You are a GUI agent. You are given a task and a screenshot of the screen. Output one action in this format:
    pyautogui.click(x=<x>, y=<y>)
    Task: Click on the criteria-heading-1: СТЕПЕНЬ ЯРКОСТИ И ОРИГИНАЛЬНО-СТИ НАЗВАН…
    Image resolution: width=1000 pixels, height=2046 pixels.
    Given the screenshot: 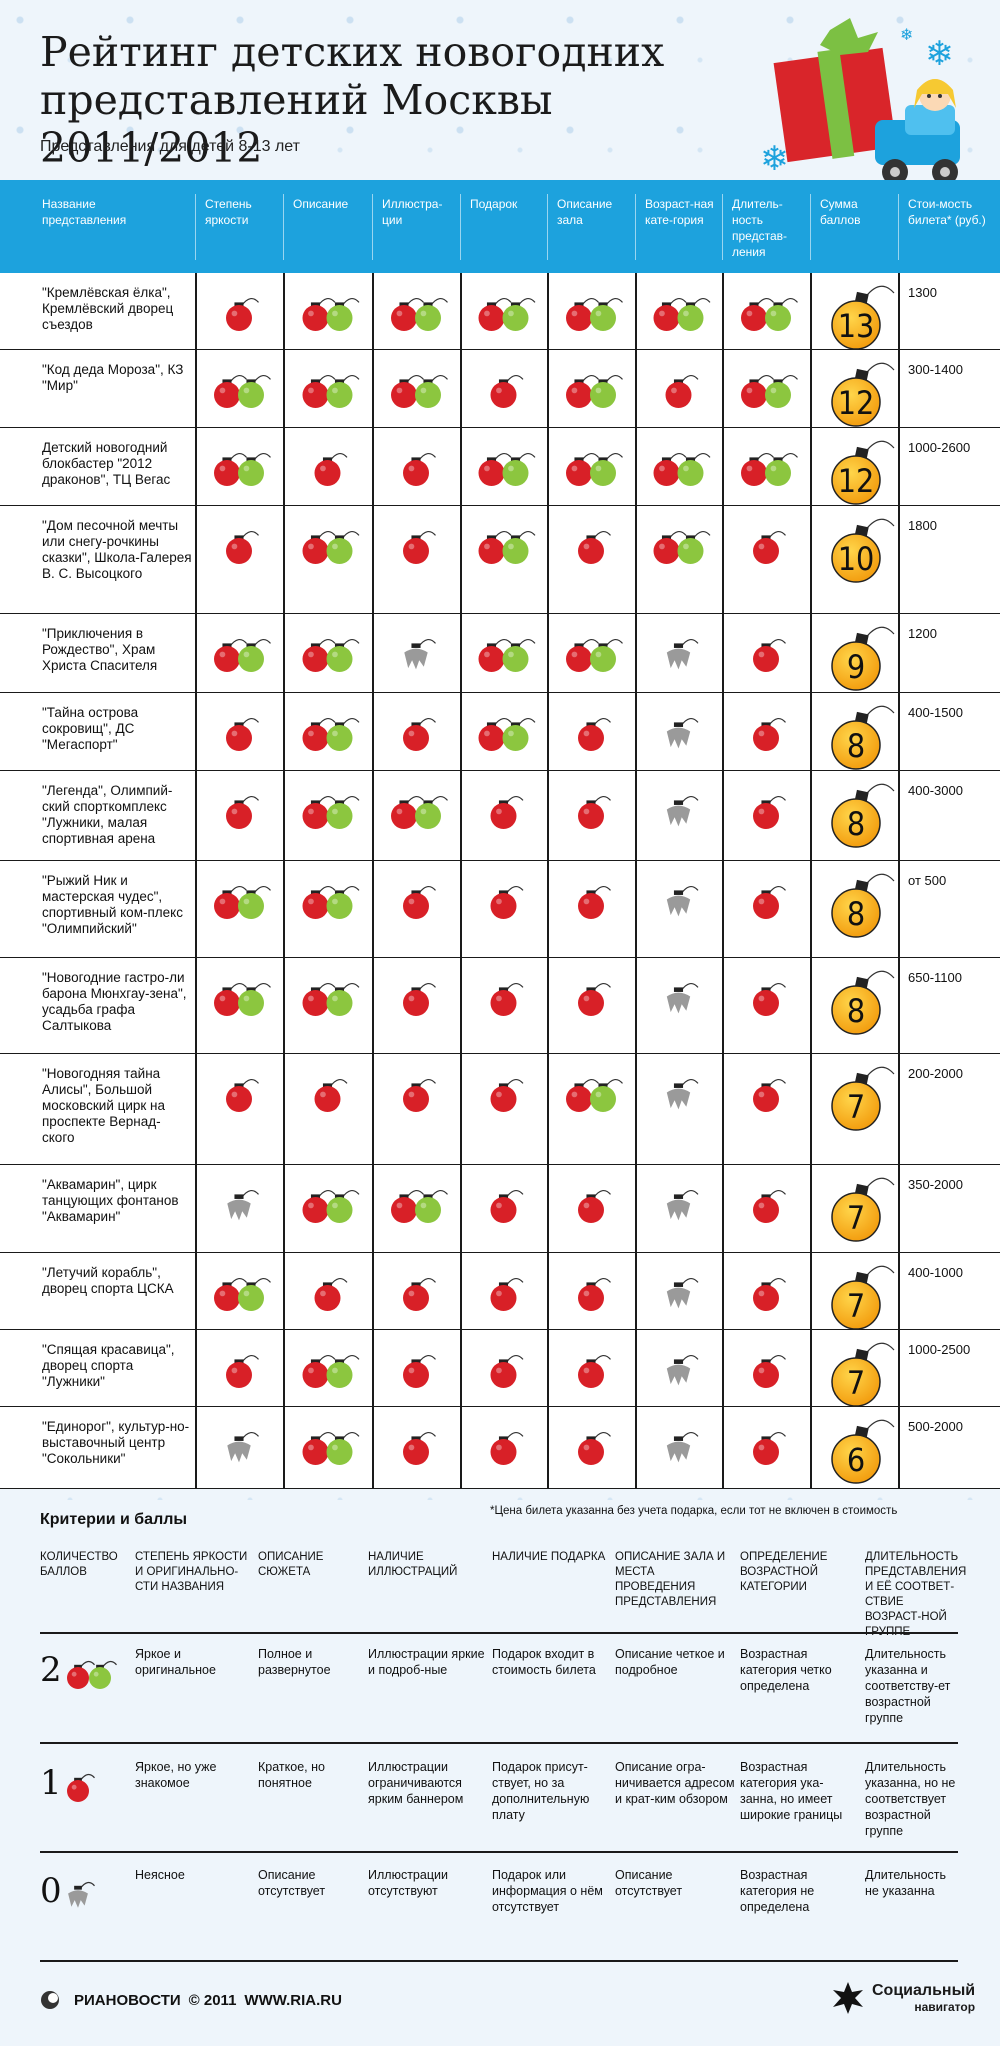 What is the action you would take?
    pyautogui.click(x=191, y=1572)
    